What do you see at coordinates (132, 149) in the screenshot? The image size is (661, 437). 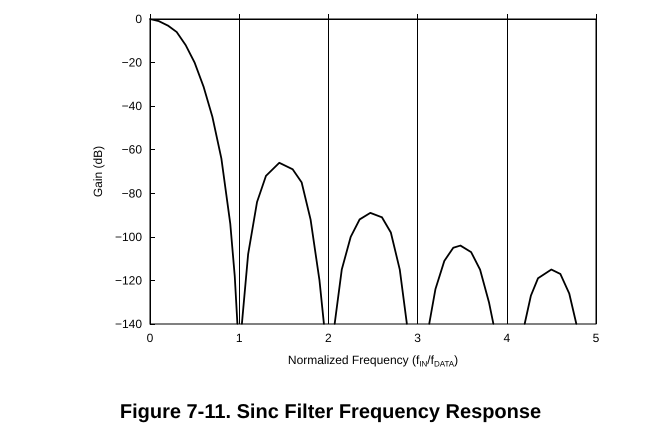 I see `y-tick-label: −60` at bounding box center [132, 149].